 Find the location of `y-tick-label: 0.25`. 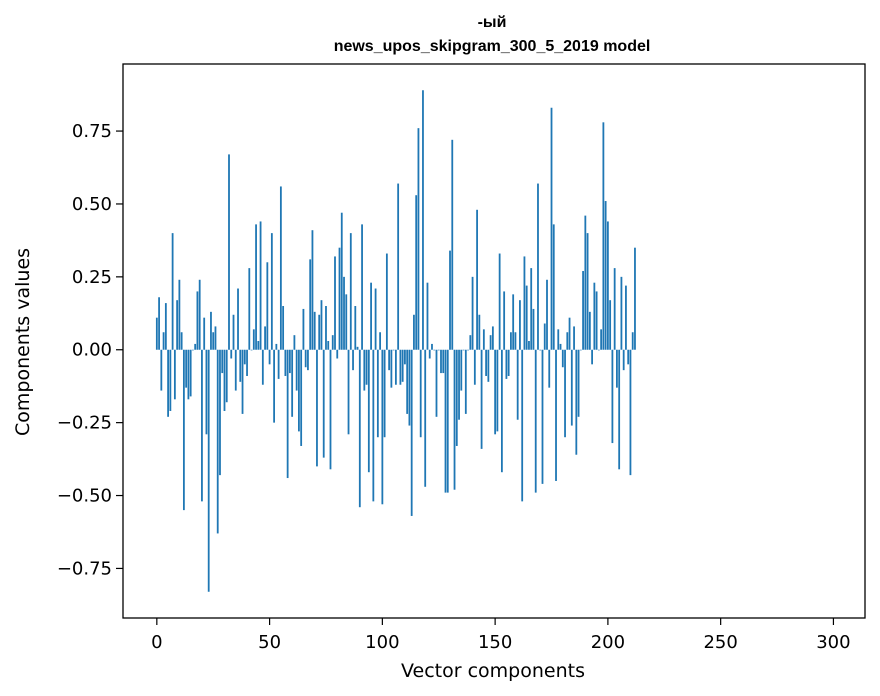

y-tick-label: 0.25 is located at coordinates (92, 277).